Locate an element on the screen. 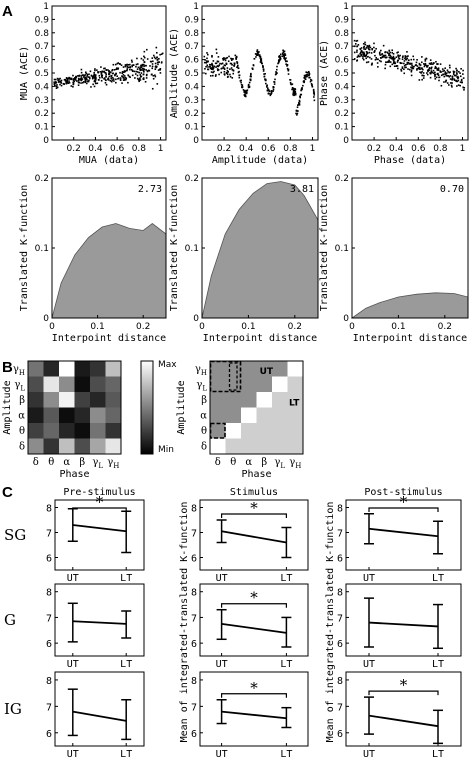 This screenshot has height=762, width=474. matrix-col-label: θ is located at coordinates (51, 462).